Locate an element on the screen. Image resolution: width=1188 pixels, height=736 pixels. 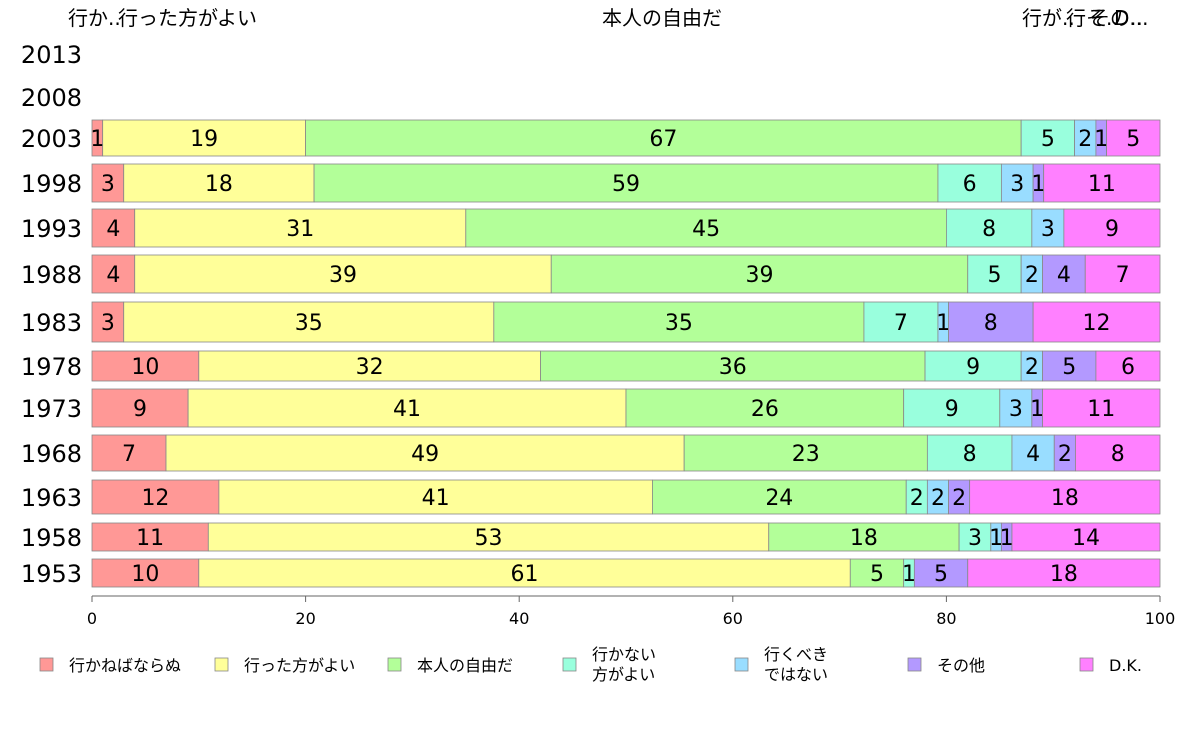
bar-value-label: 8 is located at coordinates (991, 323).